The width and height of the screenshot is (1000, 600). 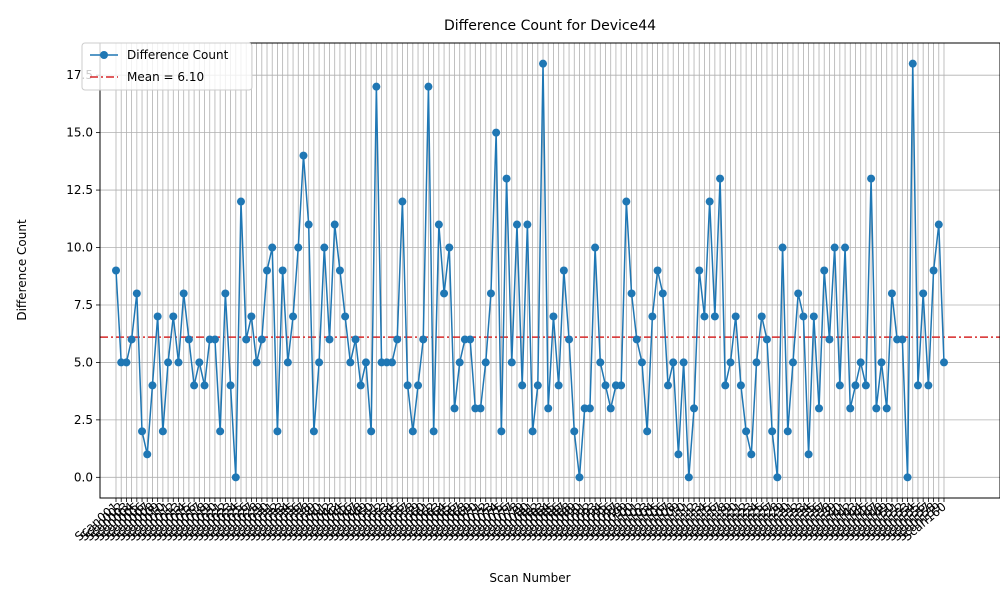 I want to click on legend-label-series: Difference Count, so click(x=178, y=55).